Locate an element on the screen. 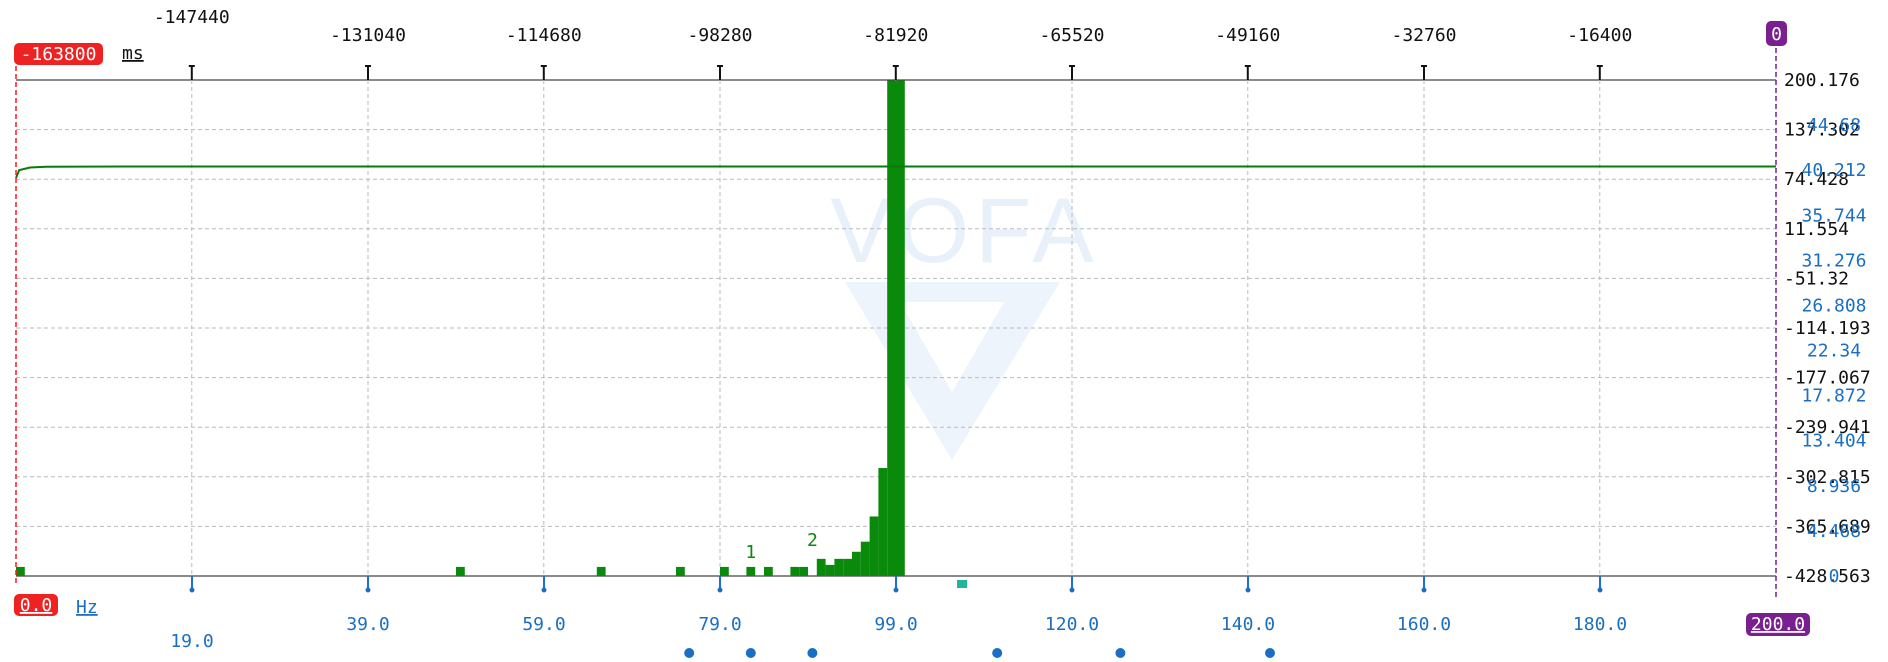  freq-tick-label: 180.0 is located at coordinates (1600, 624).